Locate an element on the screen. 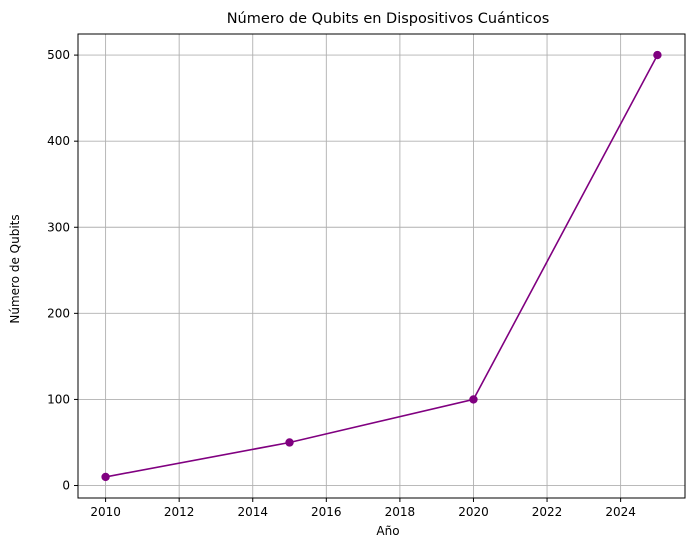 The image size is (695, 548). x-axis-label: Año is located at coordinates (387, 531).